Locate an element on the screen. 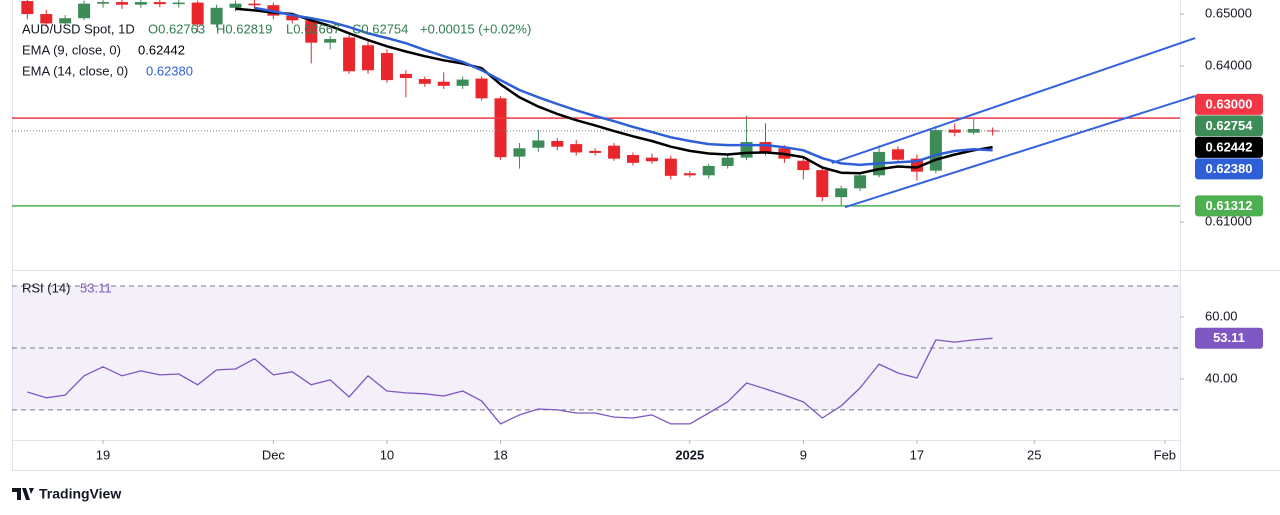 This screenshot has height=515, width=1280. x-tick-label: 9 is located at coordinates (803, 454).